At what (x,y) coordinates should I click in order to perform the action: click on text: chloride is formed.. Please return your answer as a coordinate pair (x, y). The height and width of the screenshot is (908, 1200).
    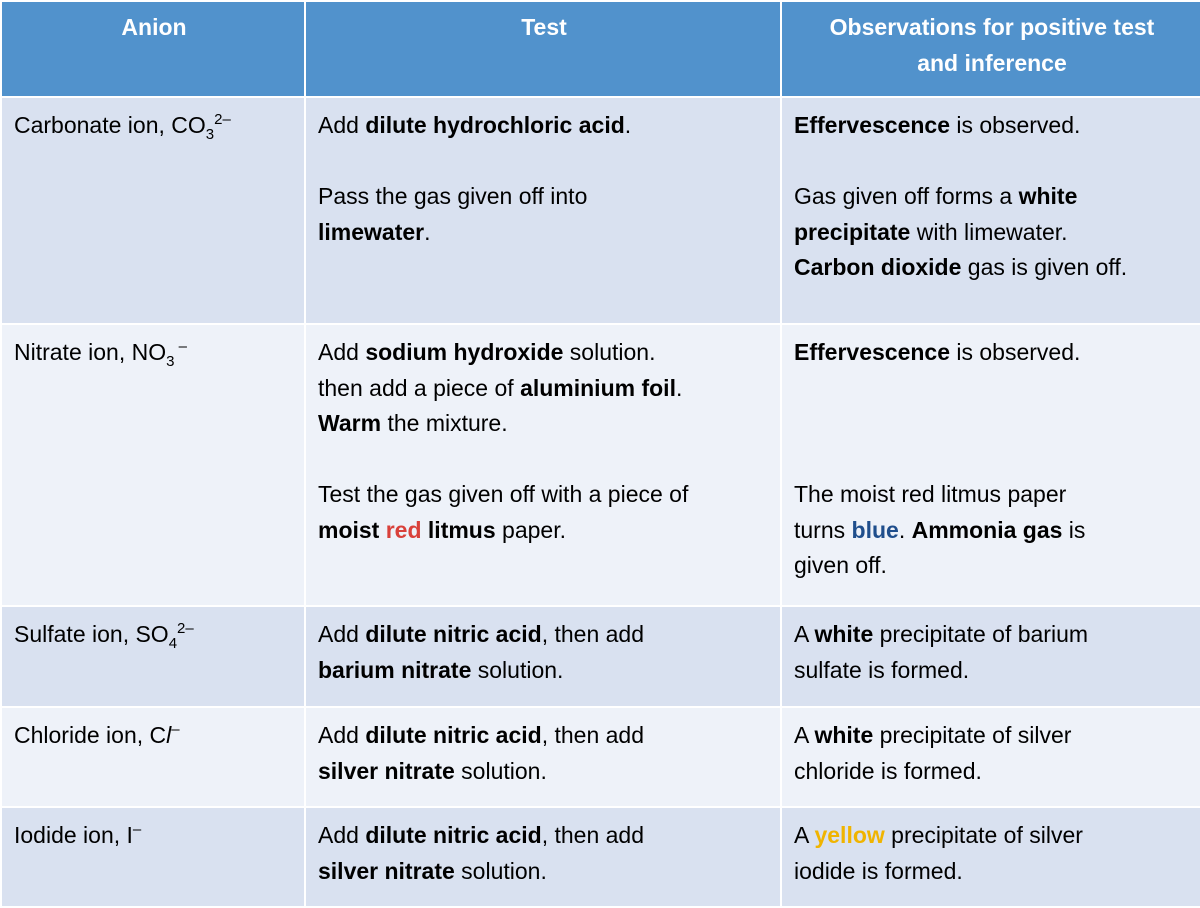
    Looking at the image, I should click on (888, 770).